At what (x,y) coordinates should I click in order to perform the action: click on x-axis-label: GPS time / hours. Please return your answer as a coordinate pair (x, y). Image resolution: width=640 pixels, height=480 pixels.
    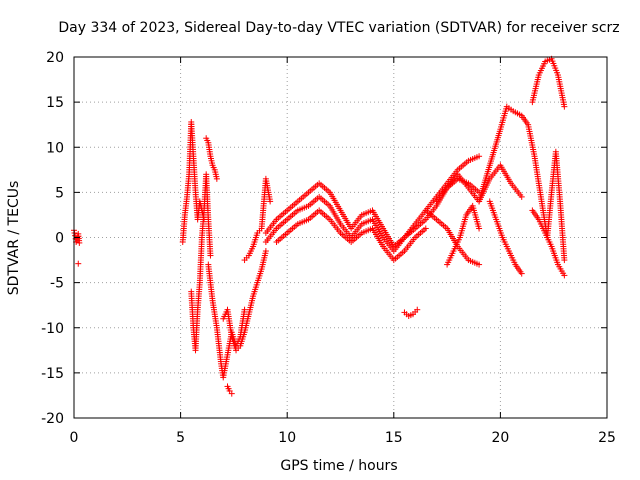
    Looking at the image, I should click on (338, 466).